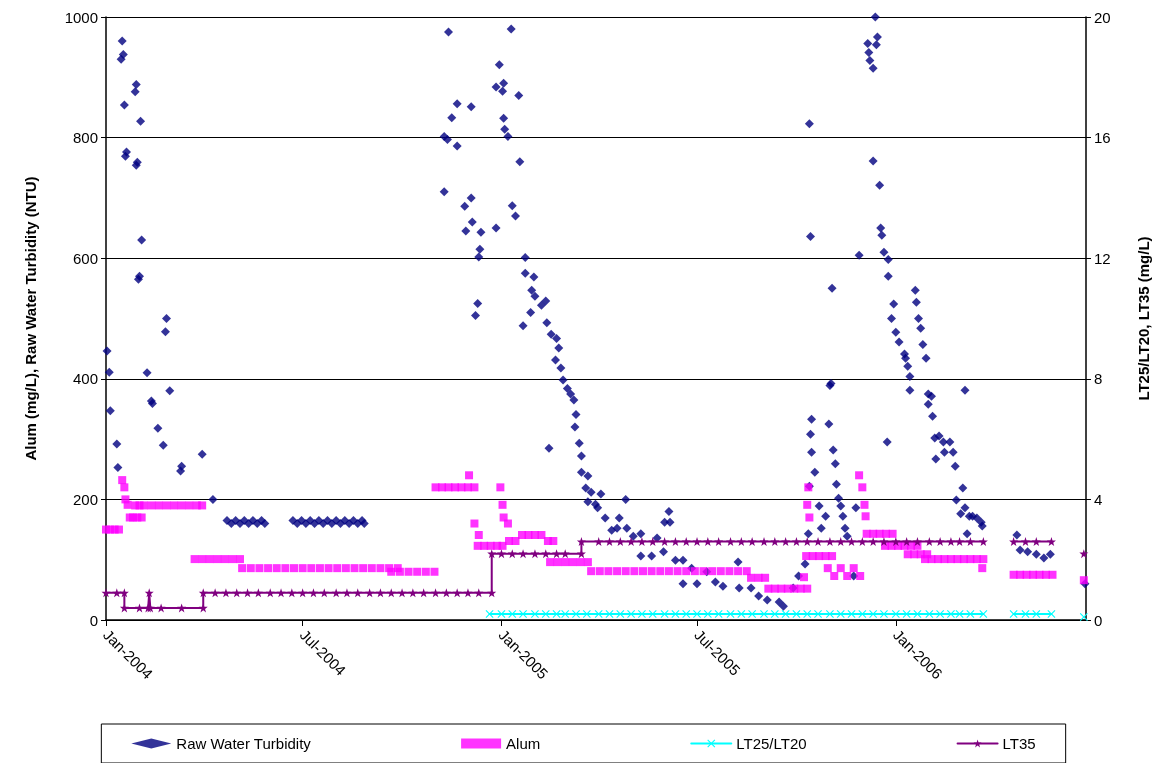 The height and width of the screenshot is (763, 1167). Describe the element at coordinates (771, 743) in the screenshot. I see `legend-label: LT25/LT20` at that location.